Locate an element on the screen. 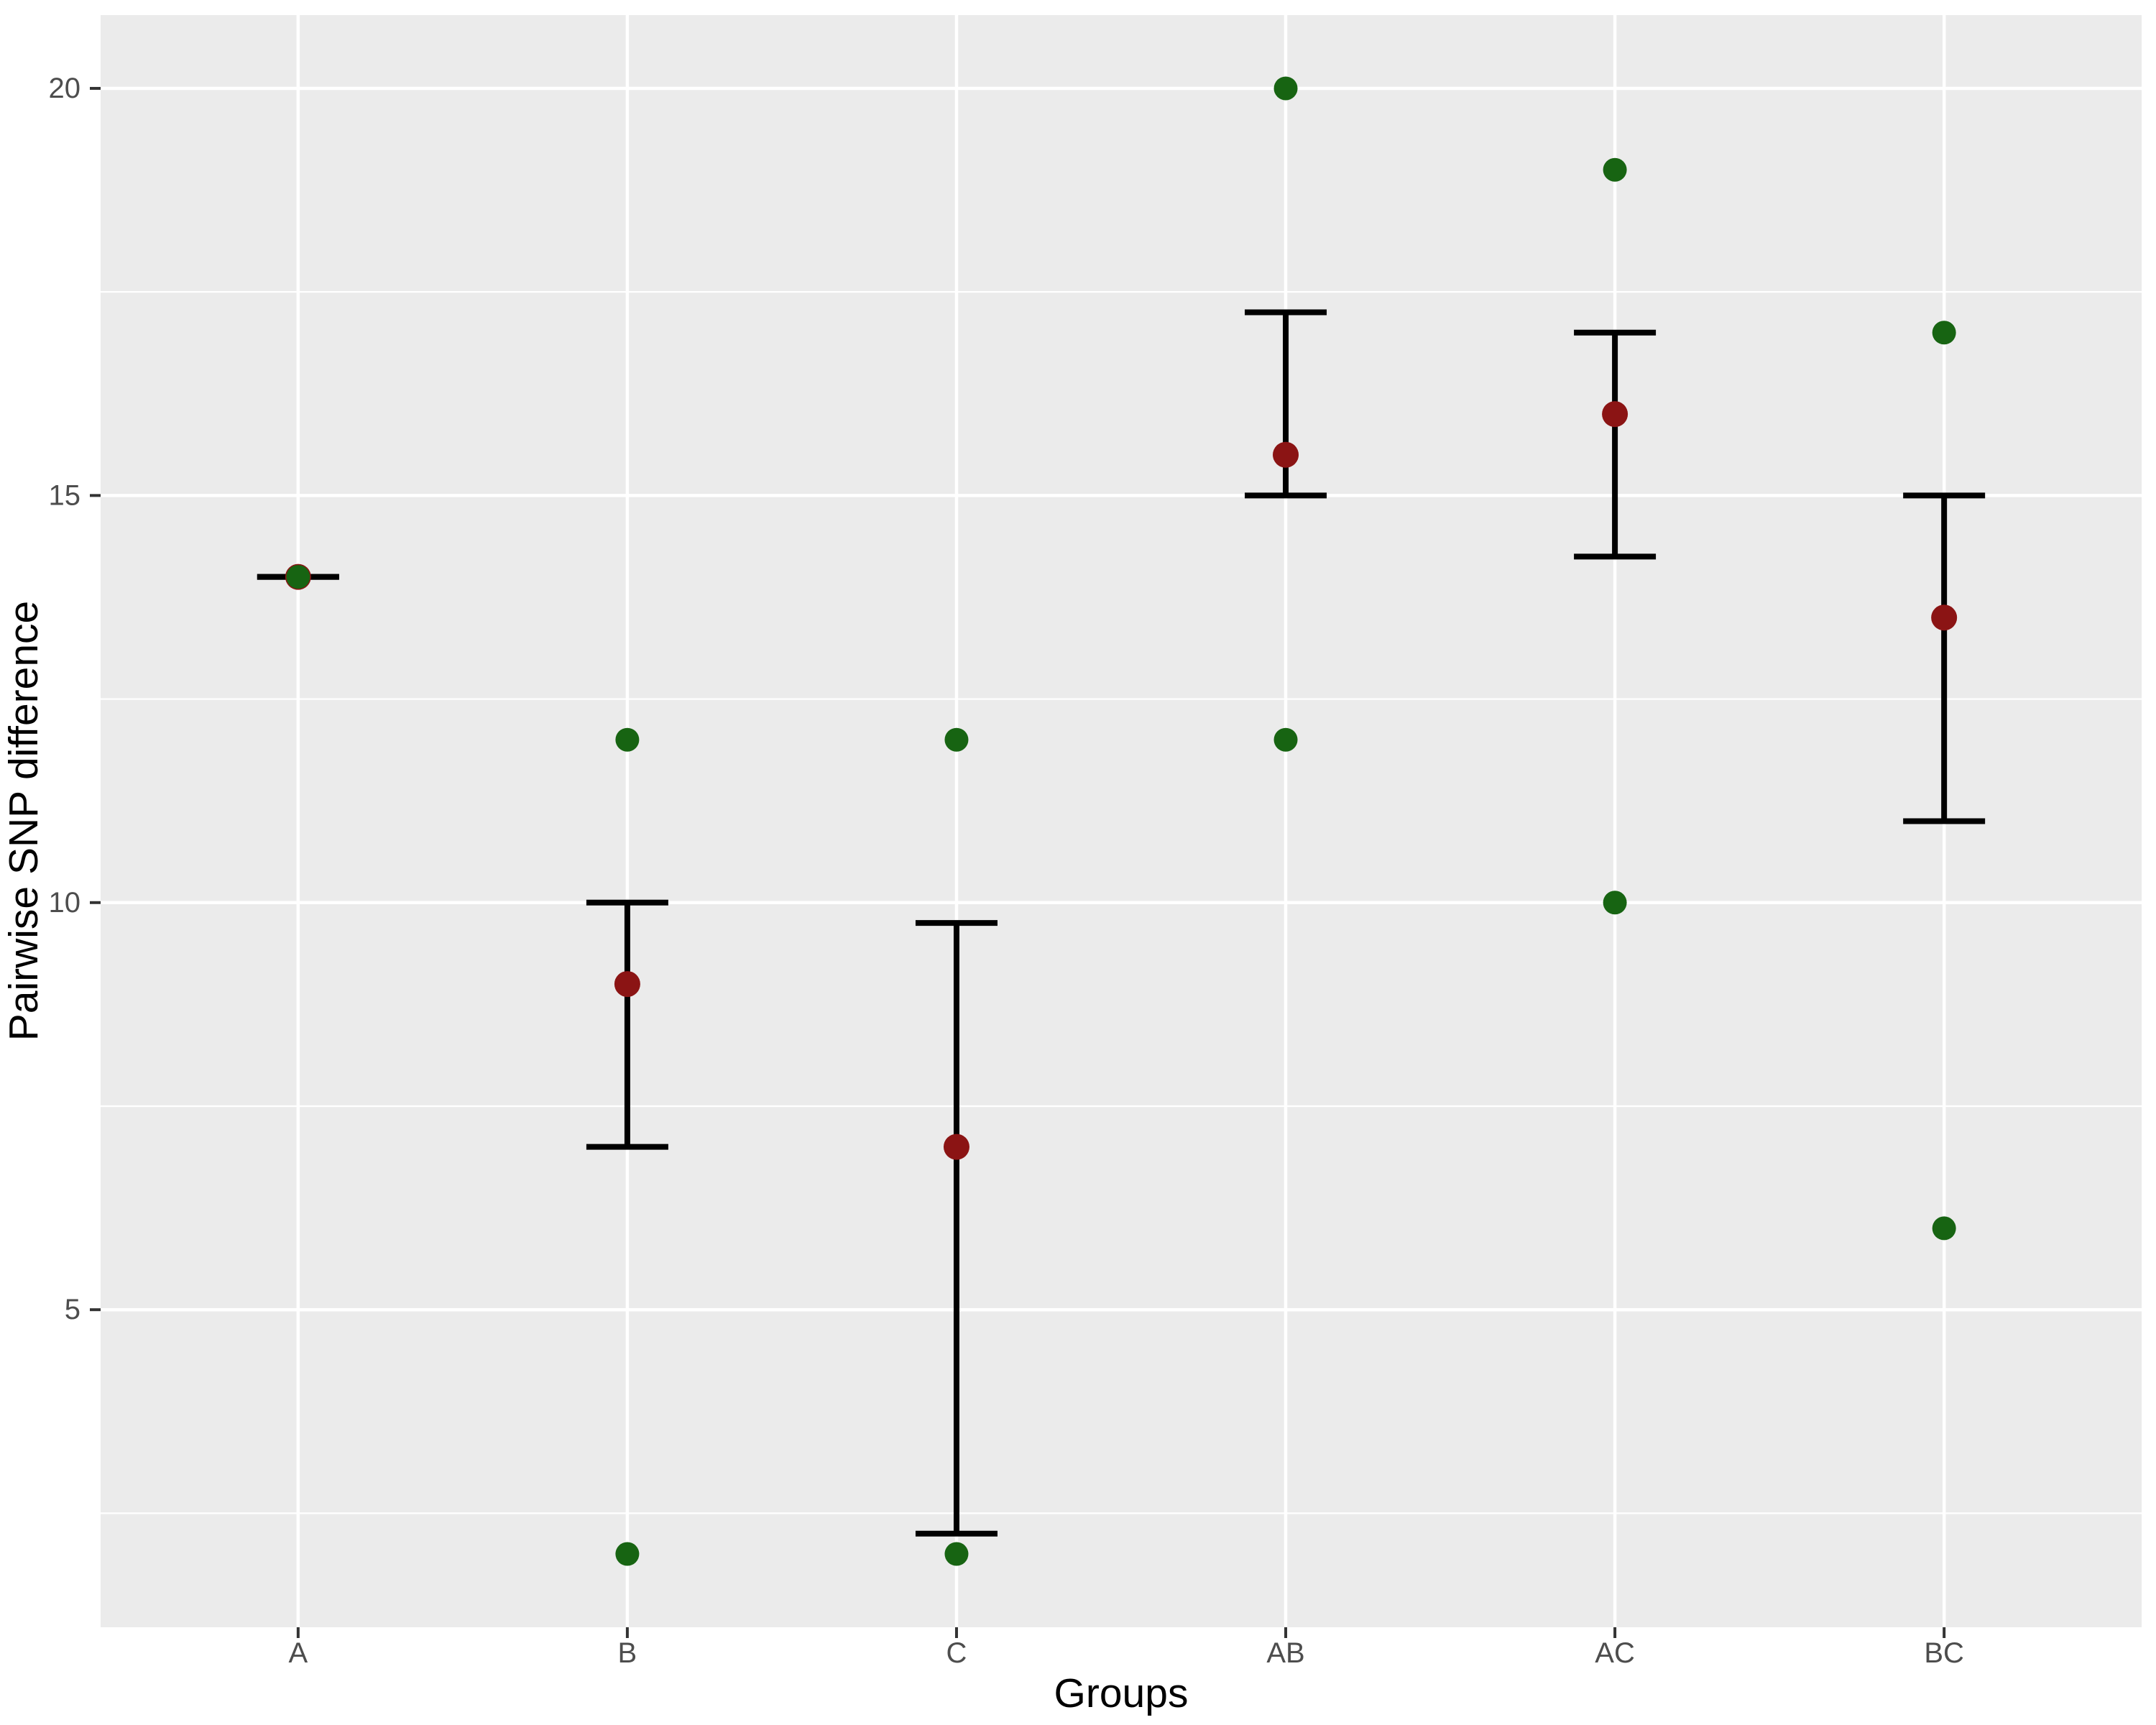  group-bc is located at coordinates (1945, 781).